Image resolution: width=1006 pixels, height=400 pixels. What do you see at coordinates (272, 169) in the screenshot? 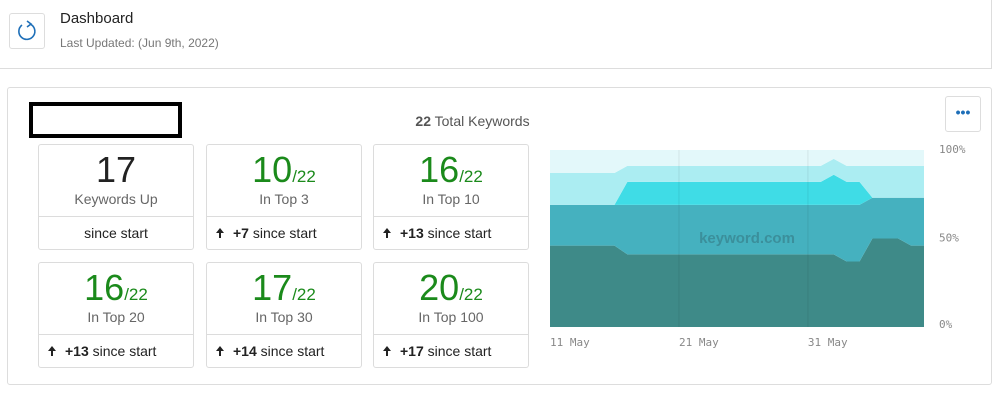
I see `stat-value: 10` at bounding box center [272, 169].